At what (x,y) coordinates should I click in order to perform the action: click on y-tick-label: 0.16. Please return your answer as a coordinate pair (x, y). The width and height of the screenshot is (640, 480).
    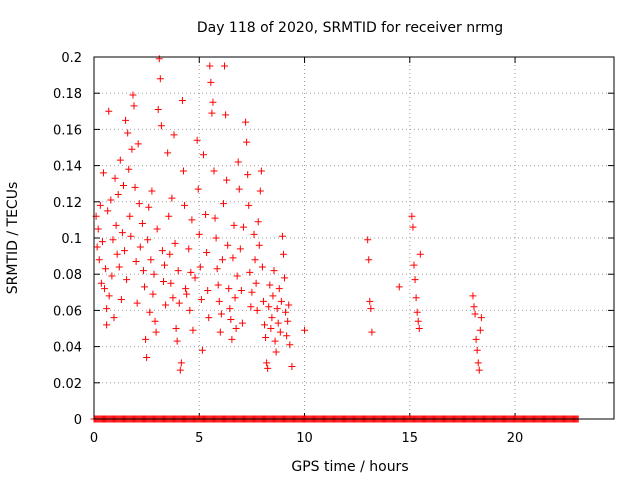
    Looking at the image, I should click on (67, 130).